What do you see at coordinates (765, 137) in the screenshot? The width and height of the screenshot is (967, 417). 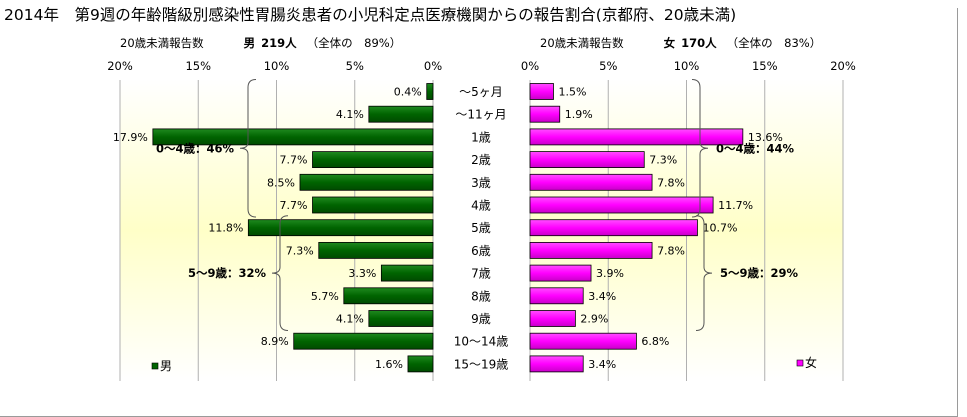 I see `female-value-label: 13.6%` at bounding box center [765, 137].